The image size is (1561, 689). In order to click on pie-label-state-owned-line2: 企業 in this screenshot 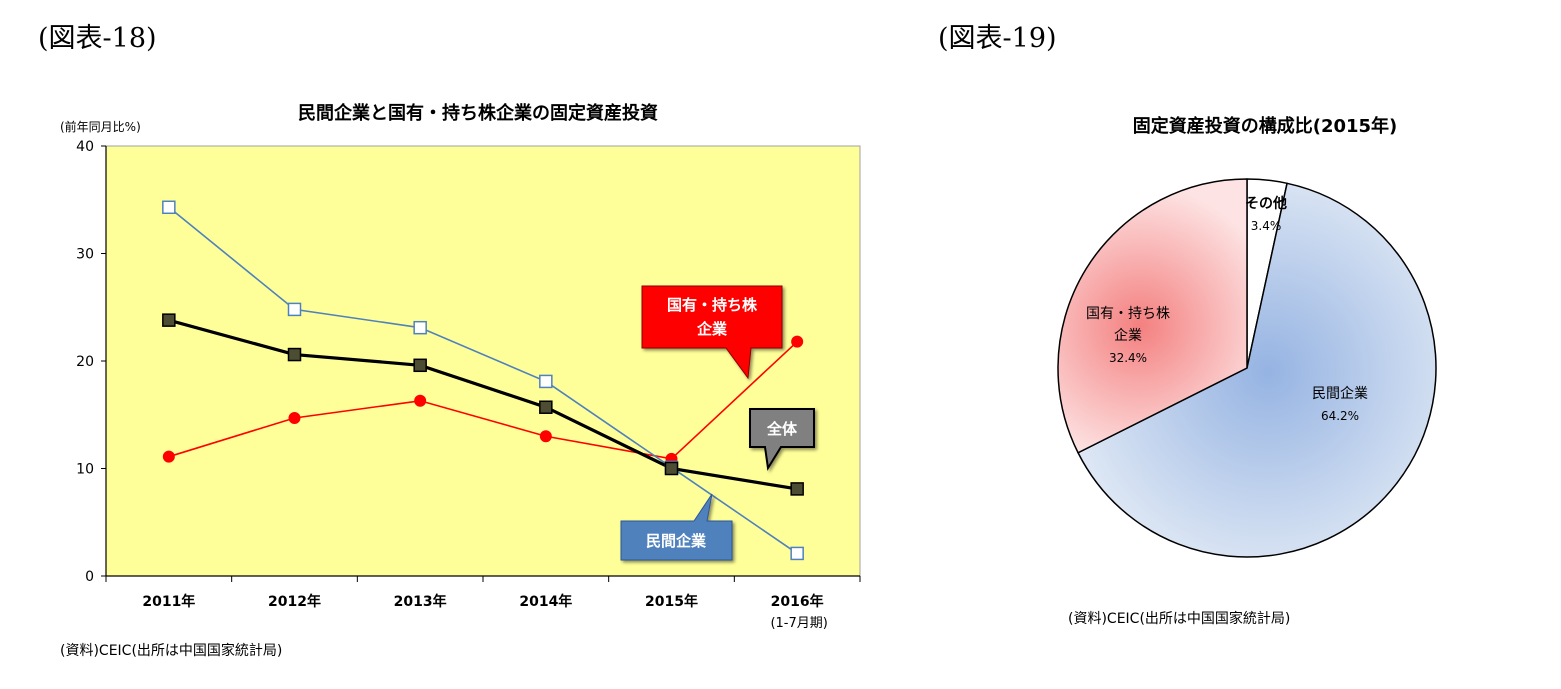, I will do `click(1128, 335)`.